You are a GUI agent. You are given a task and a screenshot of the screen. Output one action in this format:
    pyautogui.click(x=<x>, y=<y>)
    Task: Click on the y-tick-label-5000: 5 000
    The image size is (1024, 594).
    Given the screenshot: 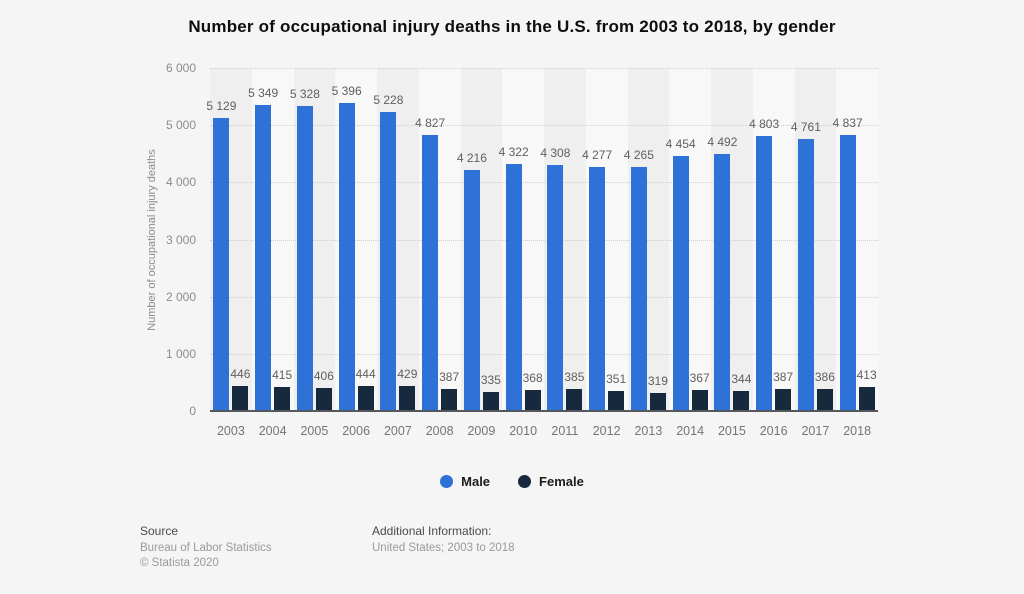 What is the action you would take?
    pyautogui.click(x=180, y=125)
    